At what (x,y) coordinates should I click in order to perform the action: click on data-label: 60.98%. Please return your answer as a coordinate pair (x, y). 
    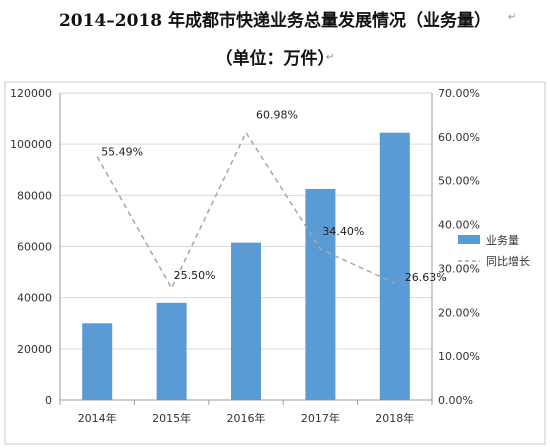
    Looking at the image, I should click on (277, 115).